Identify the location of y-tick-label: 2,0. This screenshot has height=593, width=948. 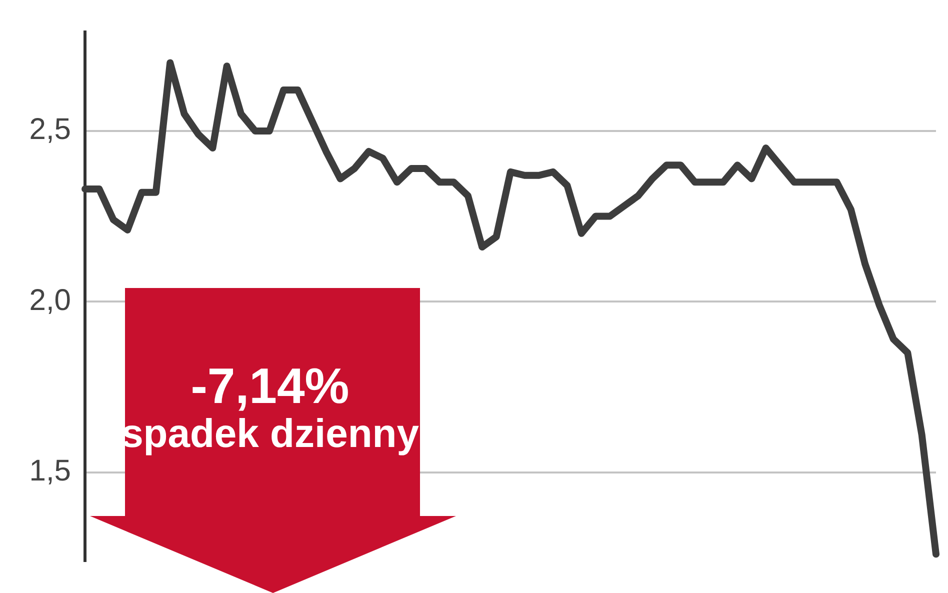
(50, 300).